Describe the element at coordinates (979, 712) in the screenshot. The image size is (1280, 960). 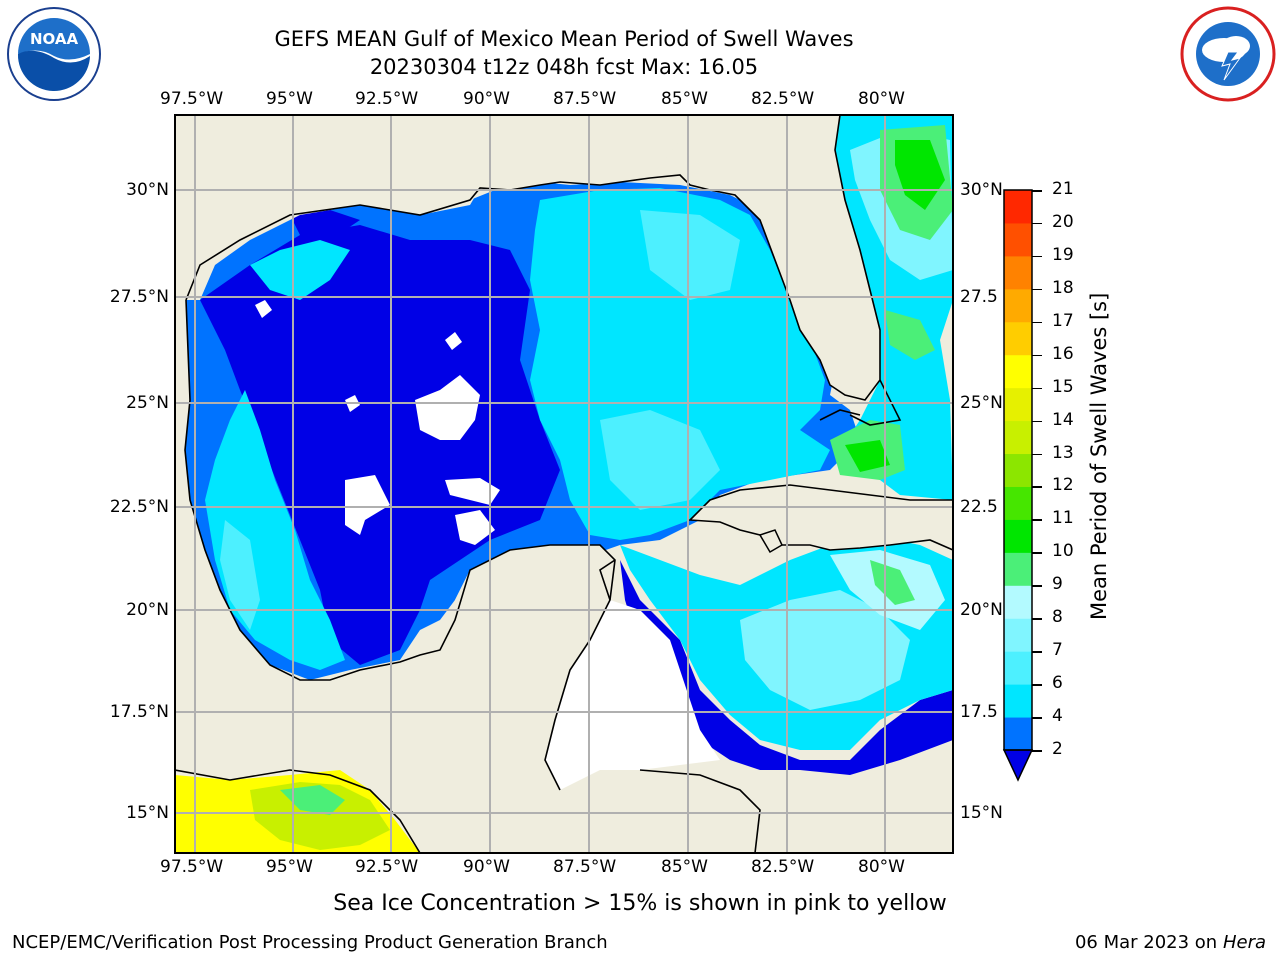
I see `lat-tick-right: 17.5` at that location.